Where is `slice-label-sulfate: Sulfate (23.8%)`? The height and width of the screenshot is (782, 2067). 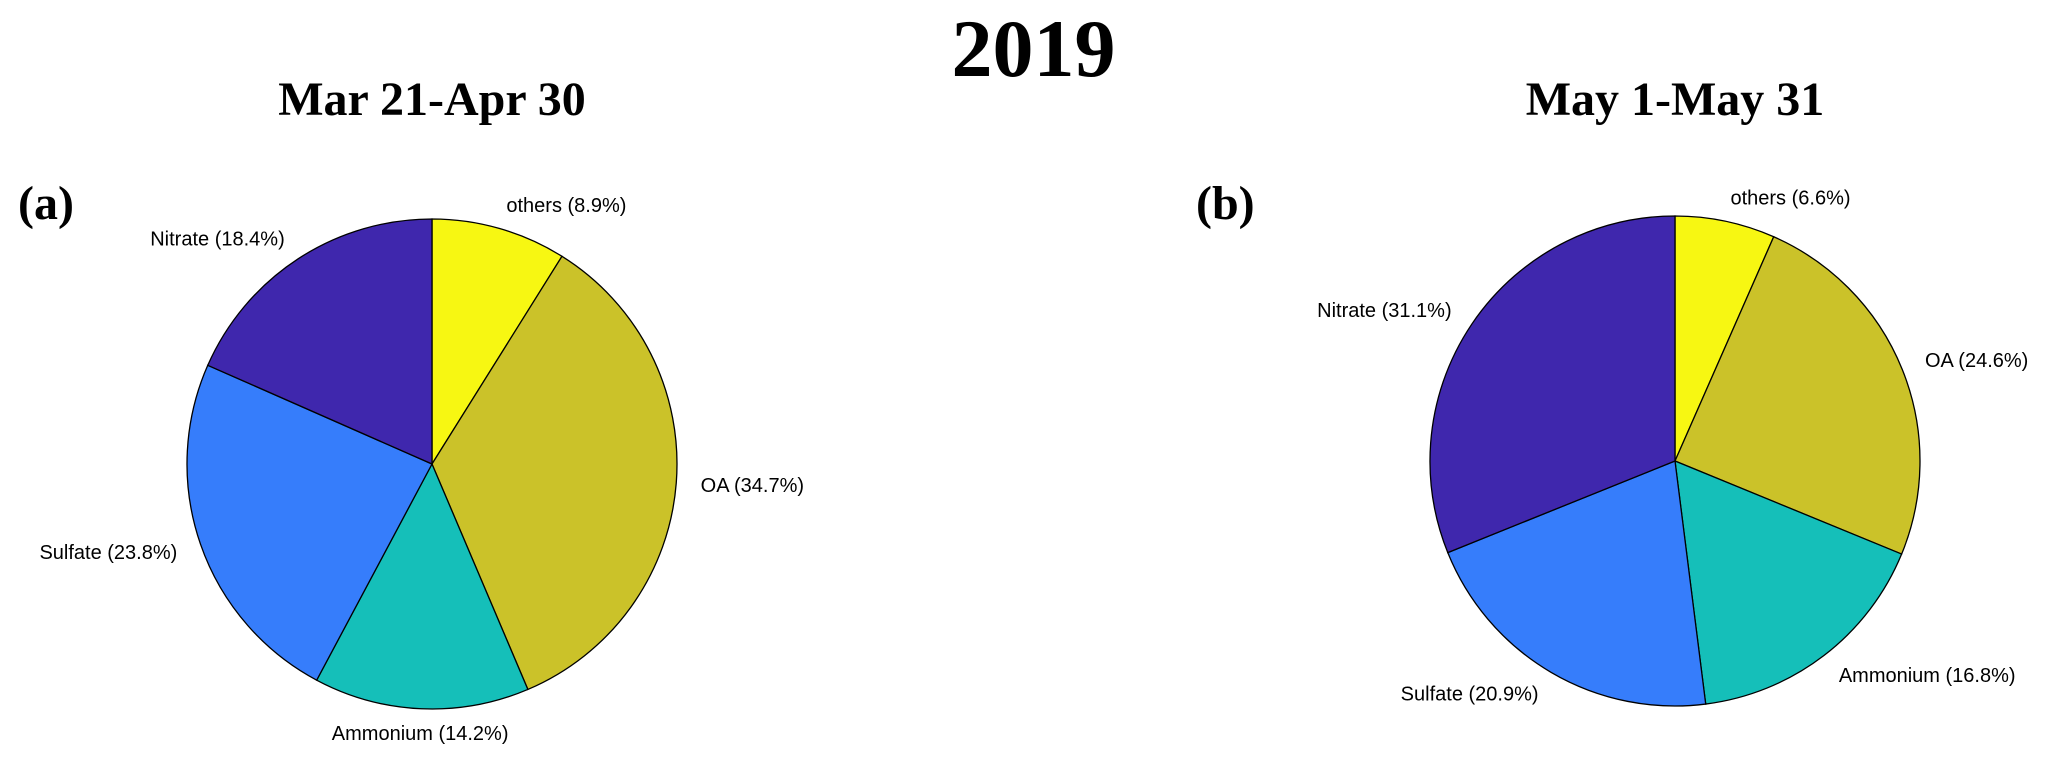 slice-label-sulfate: Sulfate (23.8%) is located at coordinates (108, 553).